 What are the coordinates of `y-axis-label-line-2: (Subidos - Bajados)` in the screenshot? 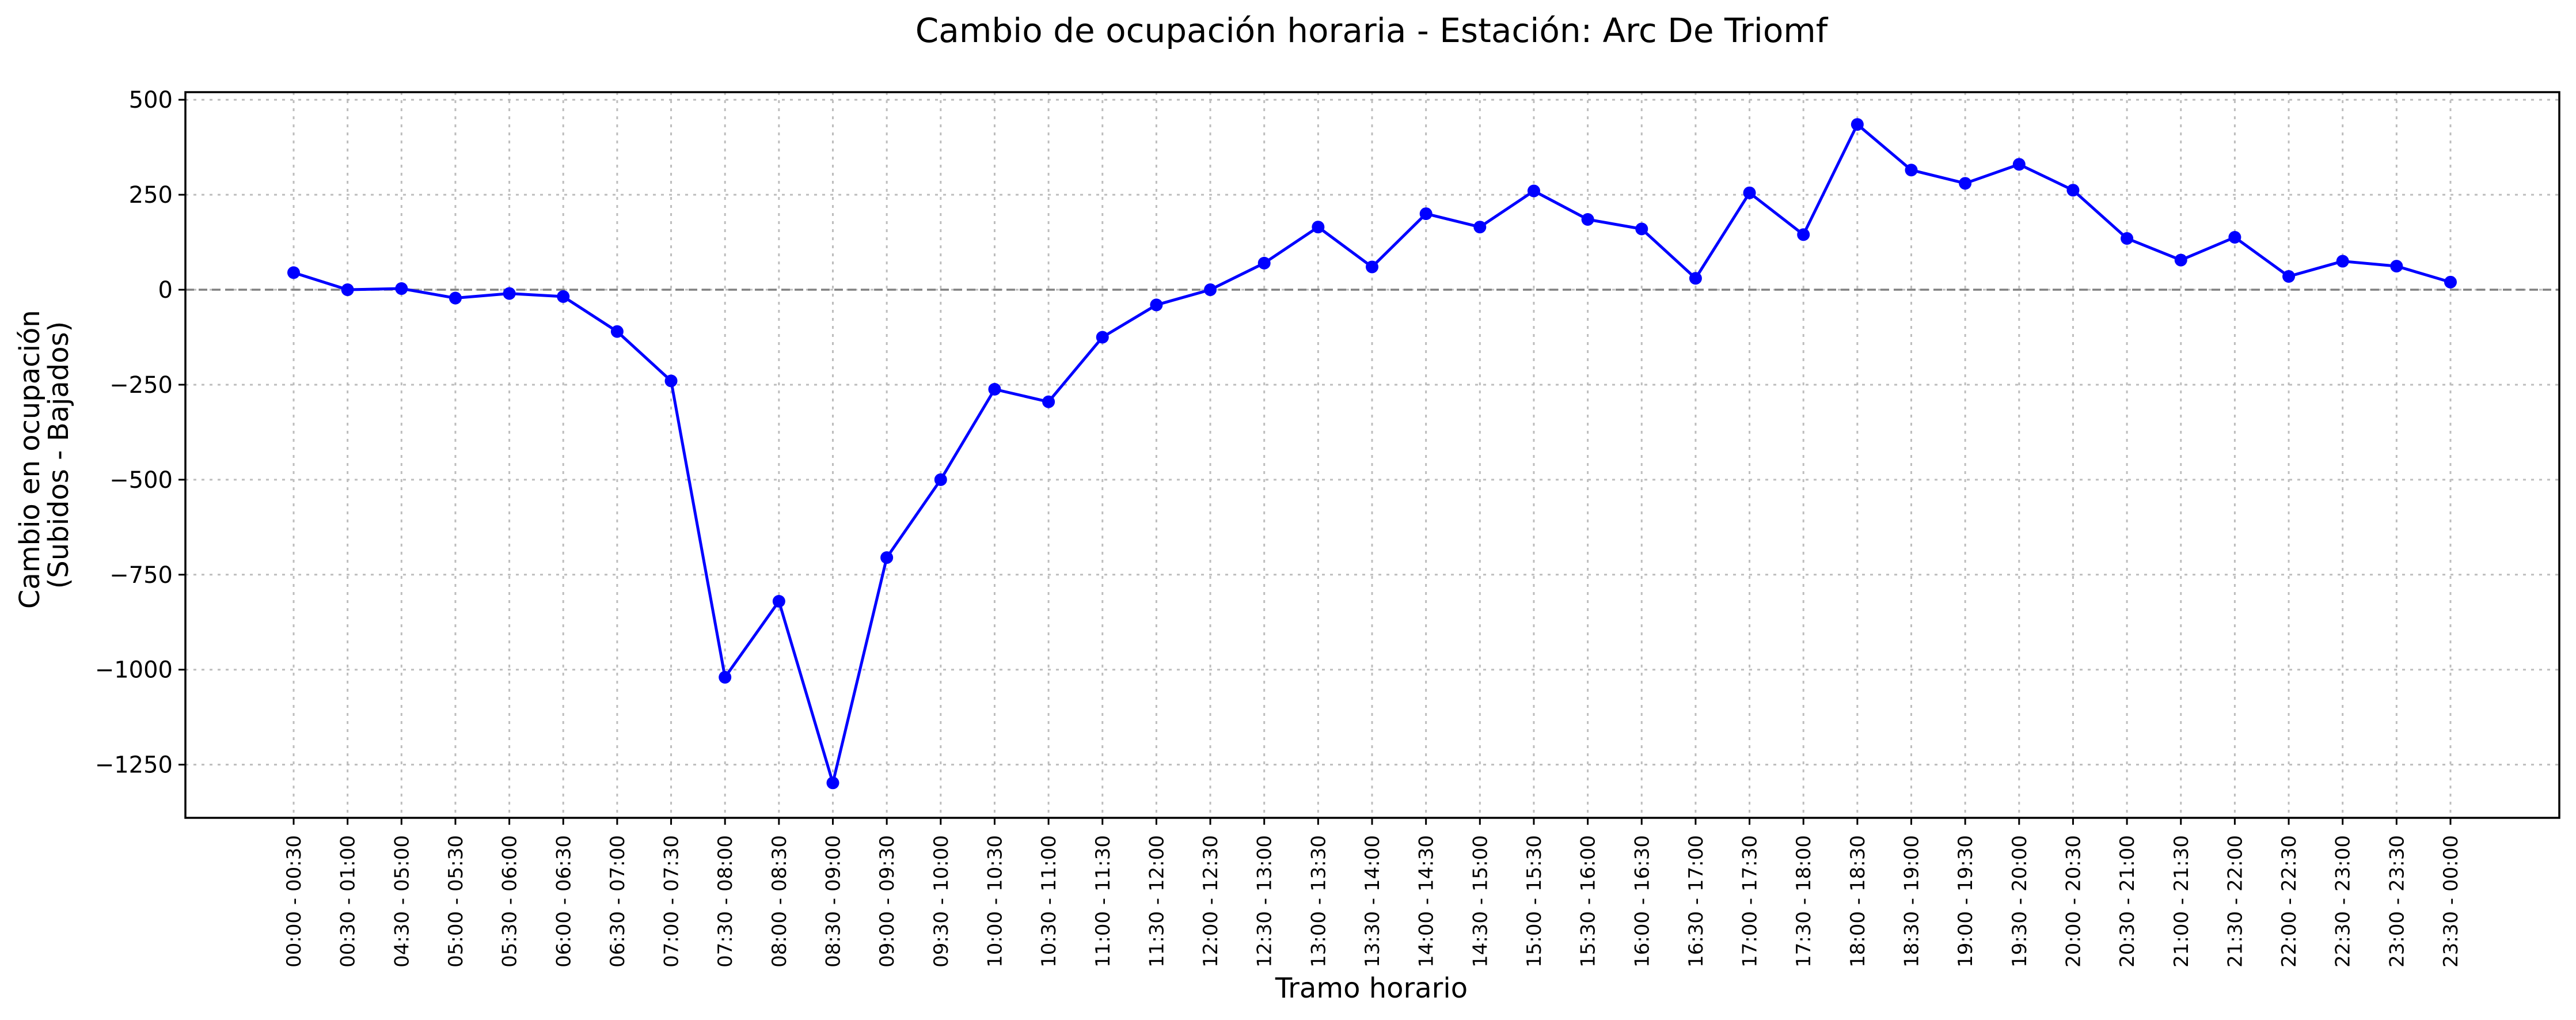 It's located at (59, 455).